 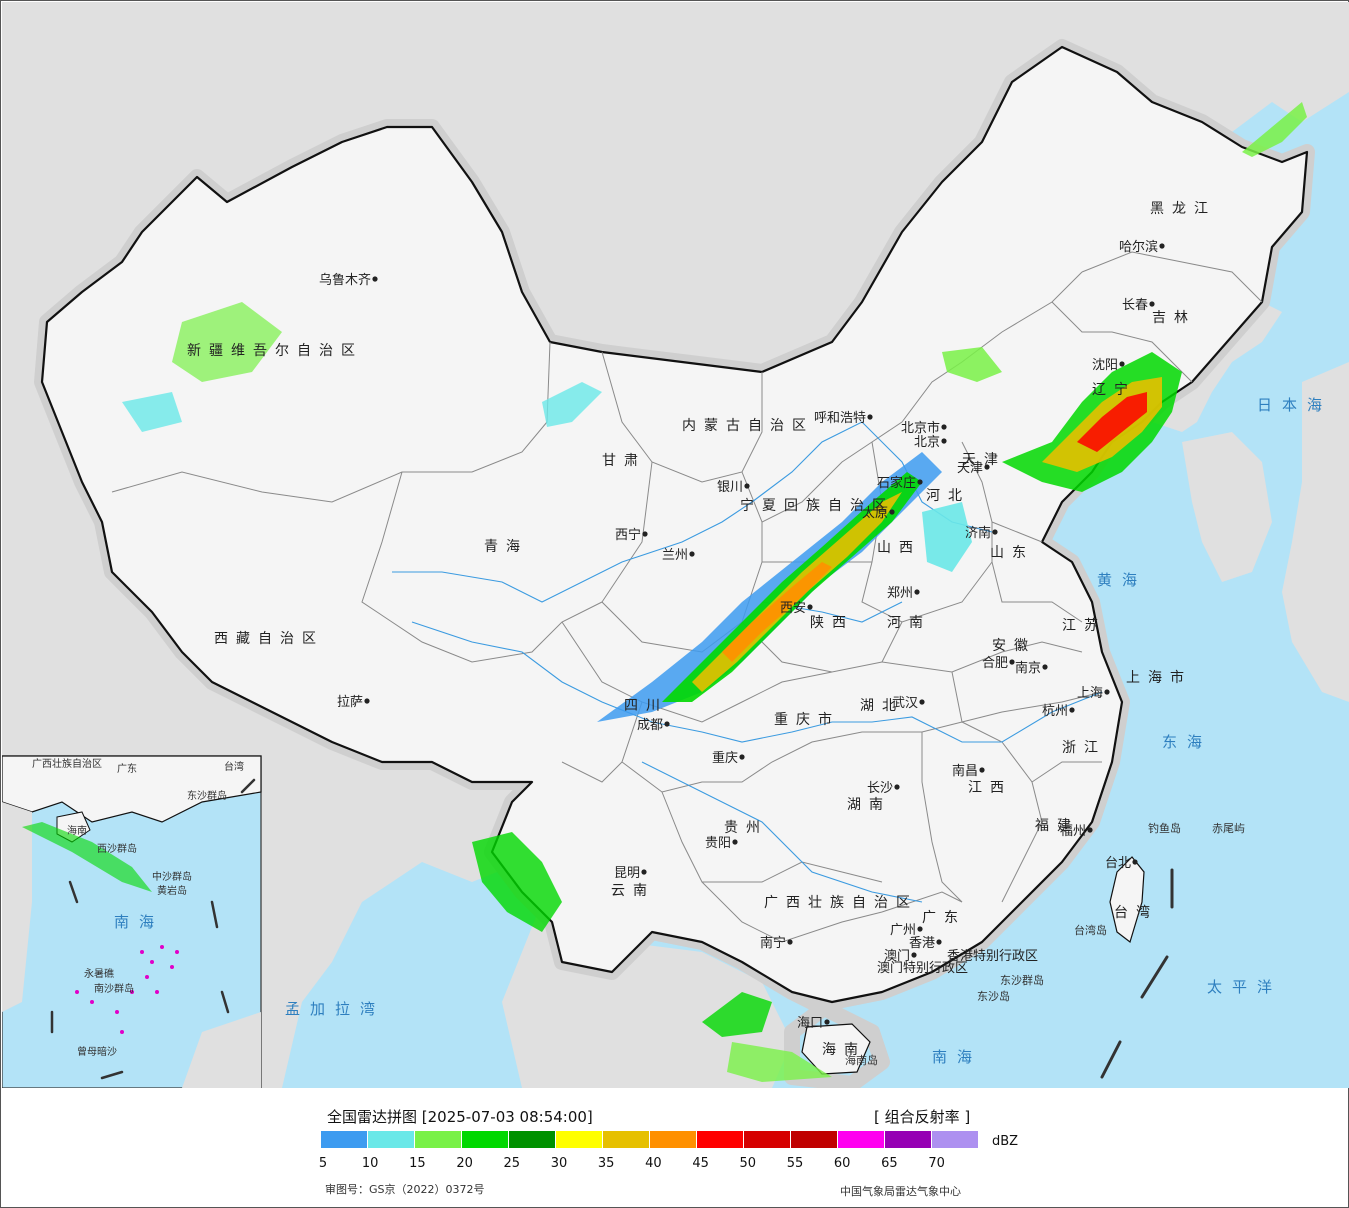 What do you see at coordinates (464, 1163) in the screenshot?
I see `legend-tick-3: 20` at bounding box center [464, 1163].